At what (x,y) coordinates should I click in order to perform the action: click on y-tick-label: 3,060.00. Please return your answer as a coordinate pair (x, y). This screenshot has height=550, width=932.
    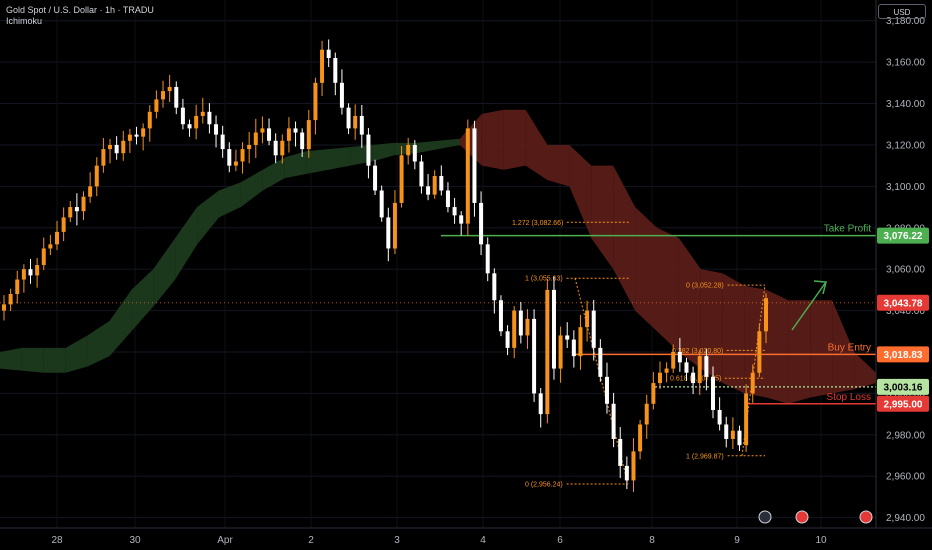
    Looking at the image, I should click on (905, 270).